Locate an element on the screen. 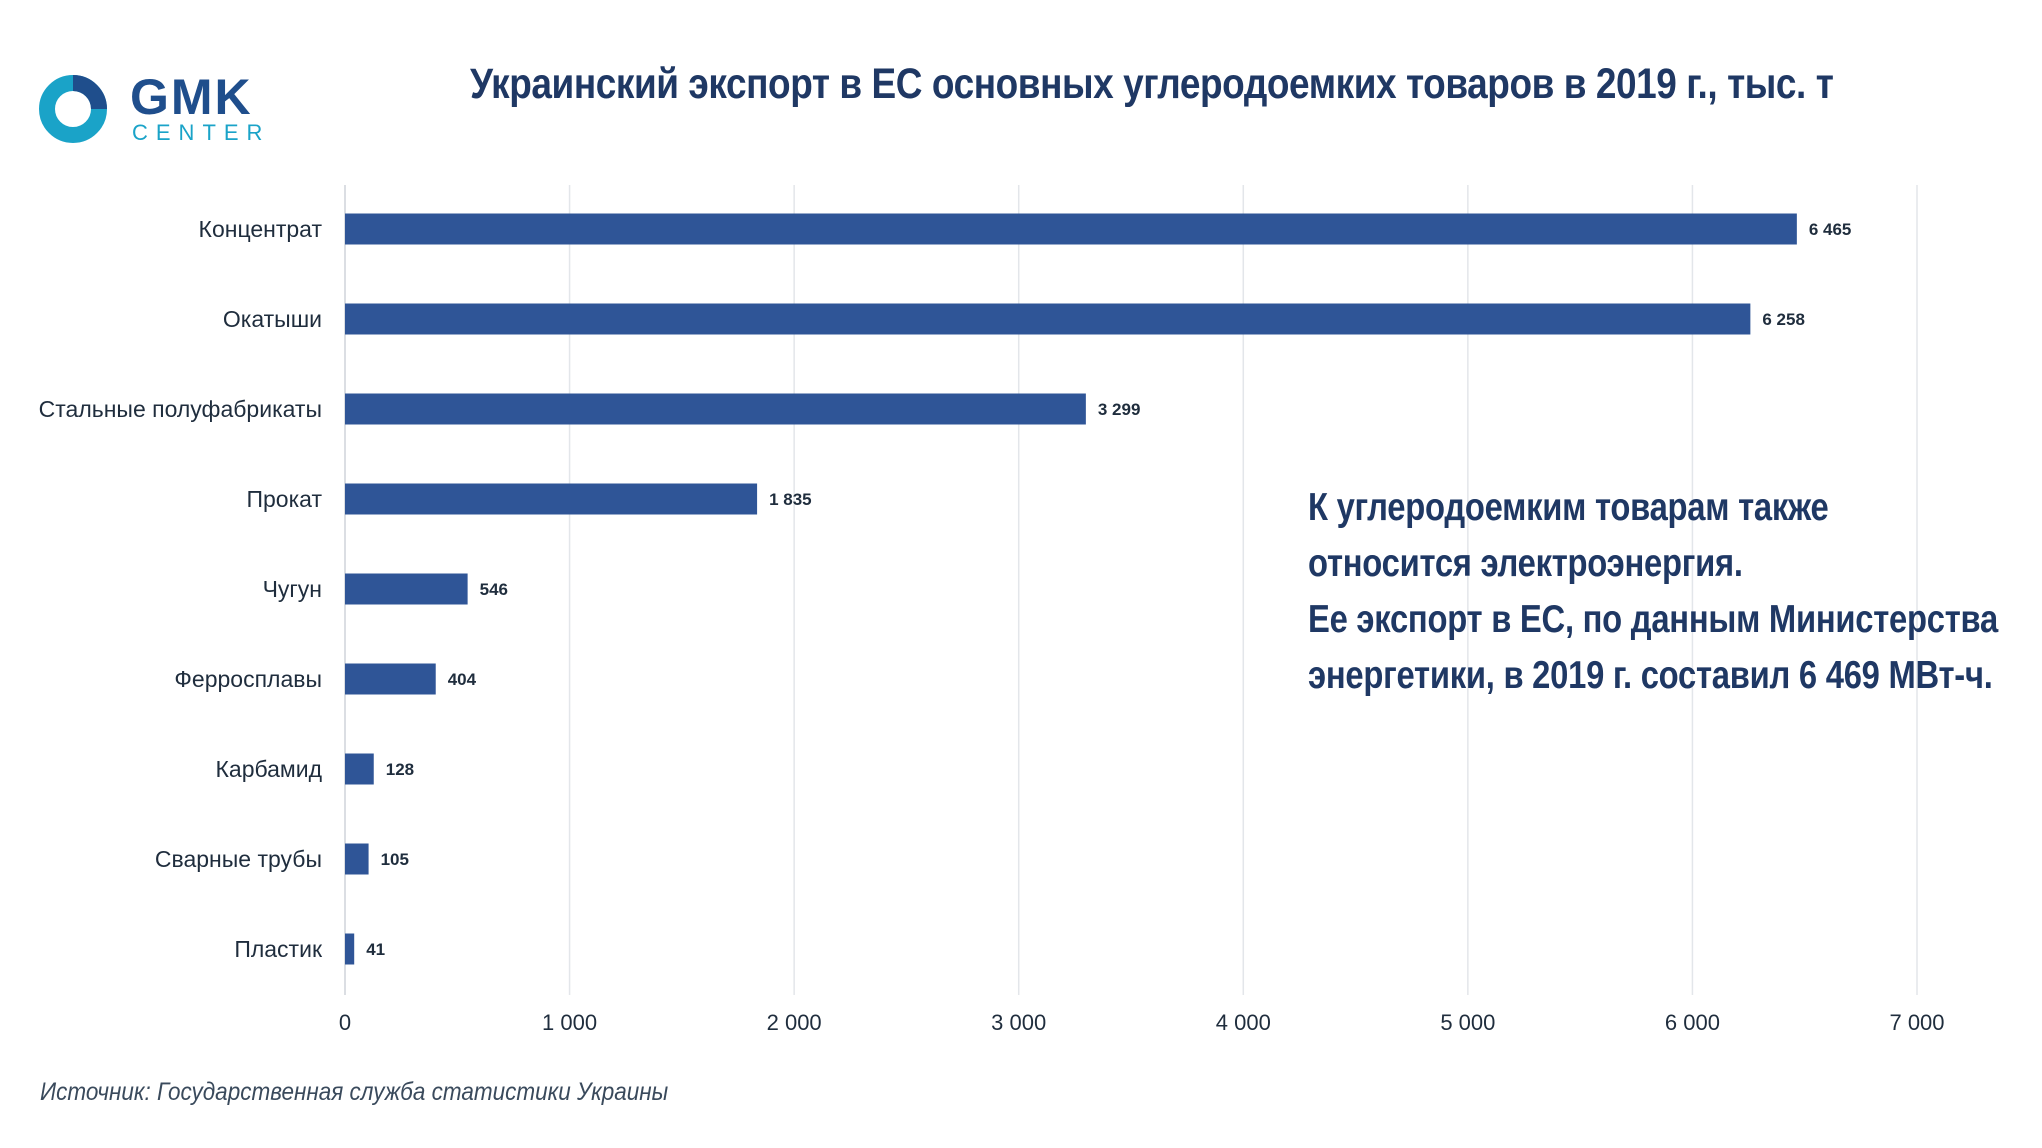  value-label: 1 835 is located at coordinates (790, 499).